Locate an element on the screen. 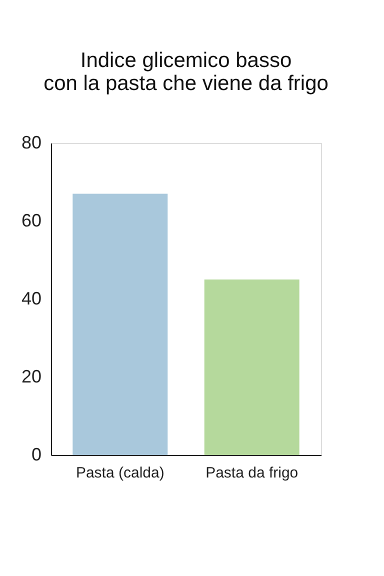 This screenshot has width=384, height=576. y-tick-label: 20 is located at coordinates (31, 376).